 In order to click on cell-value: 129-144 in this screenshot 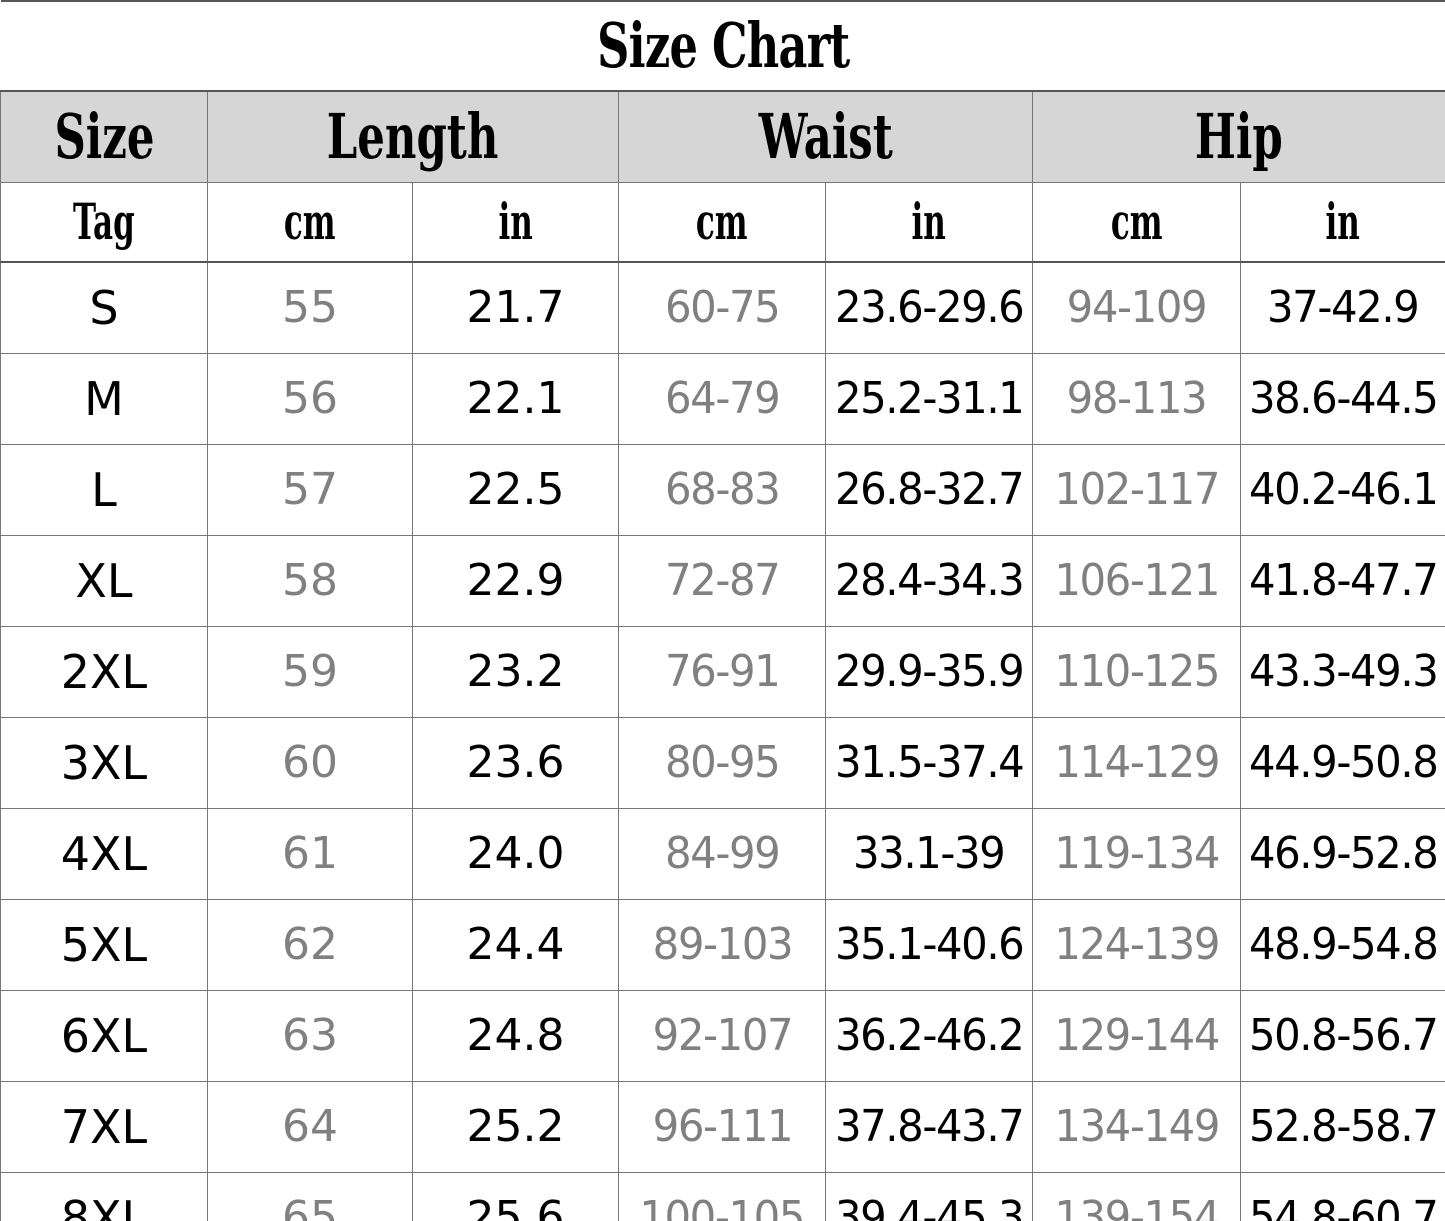, I will do `click(1137, 1035)`.